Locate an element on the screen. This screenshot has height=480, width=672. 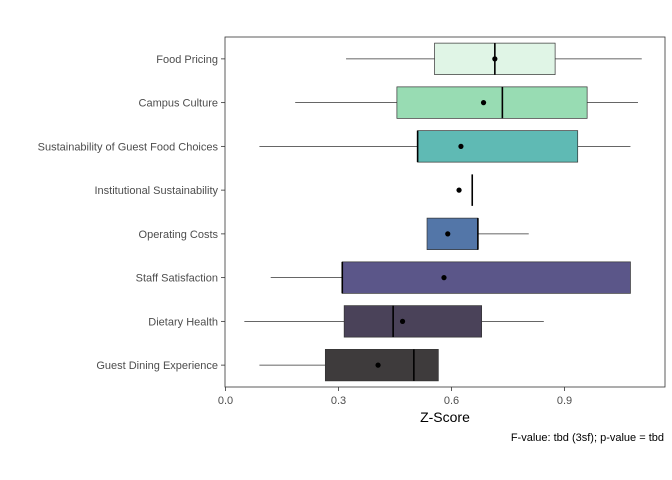
x-tick-label: 0.9 is located at coordinates (564, 401).